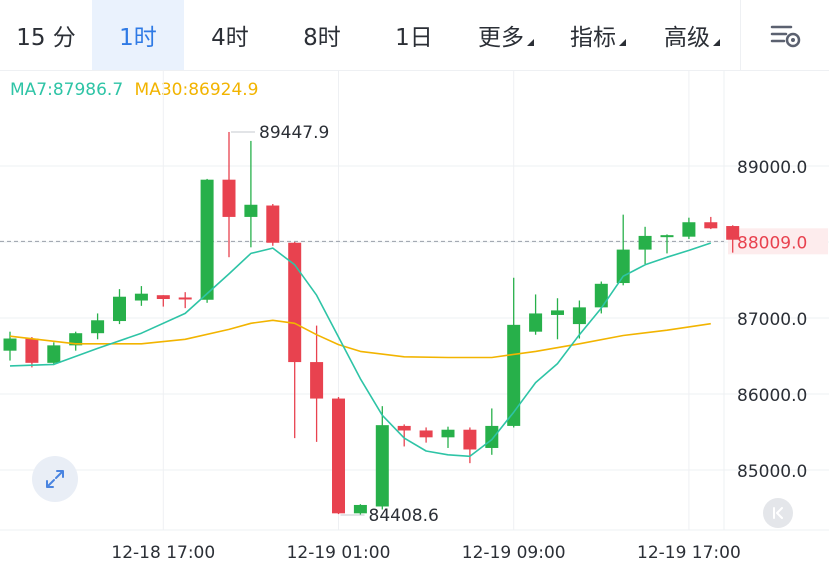 Image resolution: width=829 pixels, height=567 pixels. Describe the element at coordinates (593, 38) in the screenshot. I see `tab-label: 指标` at that location.